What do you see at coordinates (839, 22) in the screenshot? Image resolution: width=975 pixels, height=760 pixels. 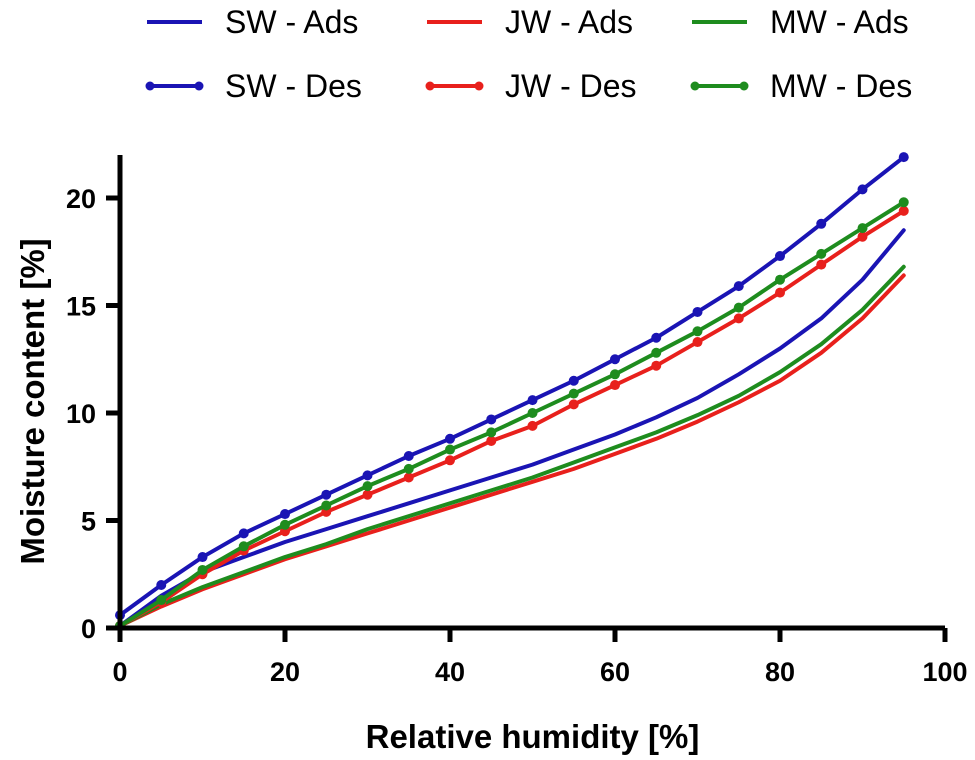 I see `legend-label: MW - Ads` at bounding box center [839, 22].